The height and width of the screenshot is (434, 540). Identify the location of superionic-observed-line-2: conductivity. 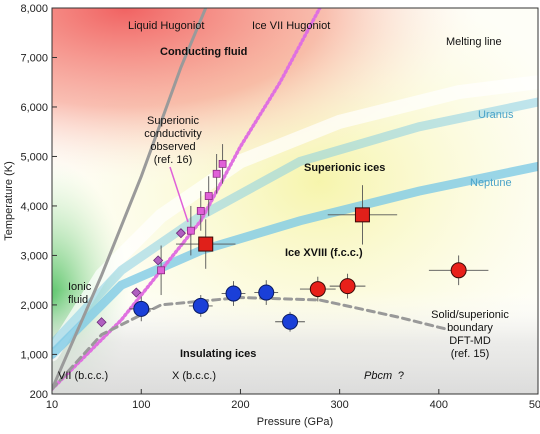
(173, 134).